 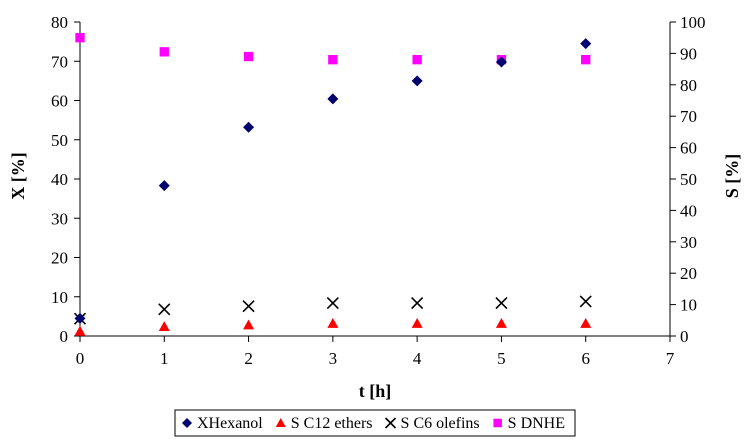 What do you see at coordinates (18, 176) in the screenshot?
I see `y-axis-left-title: X [%]` at bounding box center [18, 176].